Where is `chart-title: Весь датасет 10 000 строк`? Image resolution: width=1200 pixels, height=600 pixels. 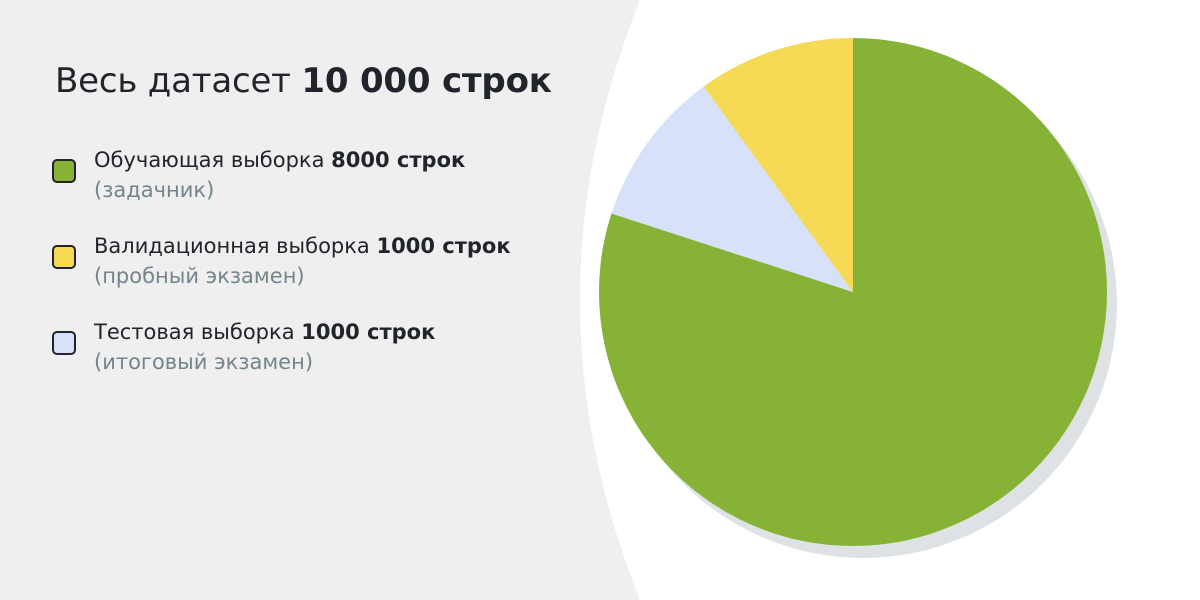 chart-title: Весь датасет 10 000 строк is located at coordinates (303, 81).